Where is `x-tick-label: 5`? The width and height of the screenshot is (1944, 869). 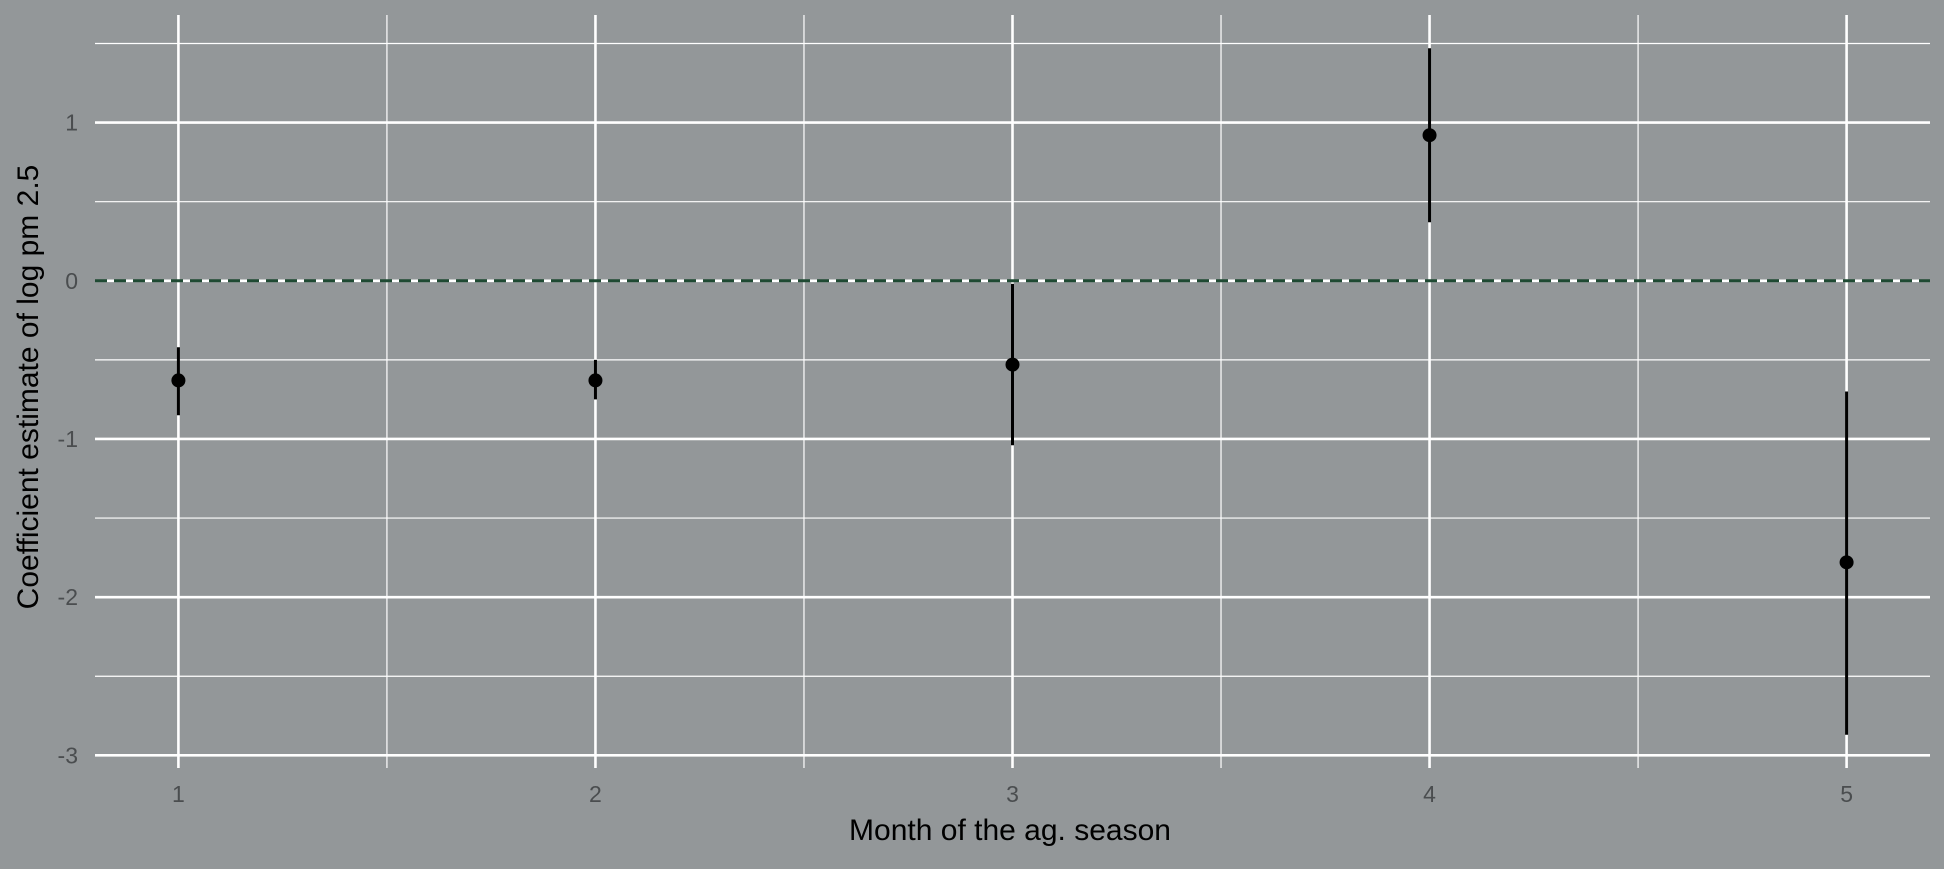 x-tick-label: 5 is located at coordinates (1846, 794).